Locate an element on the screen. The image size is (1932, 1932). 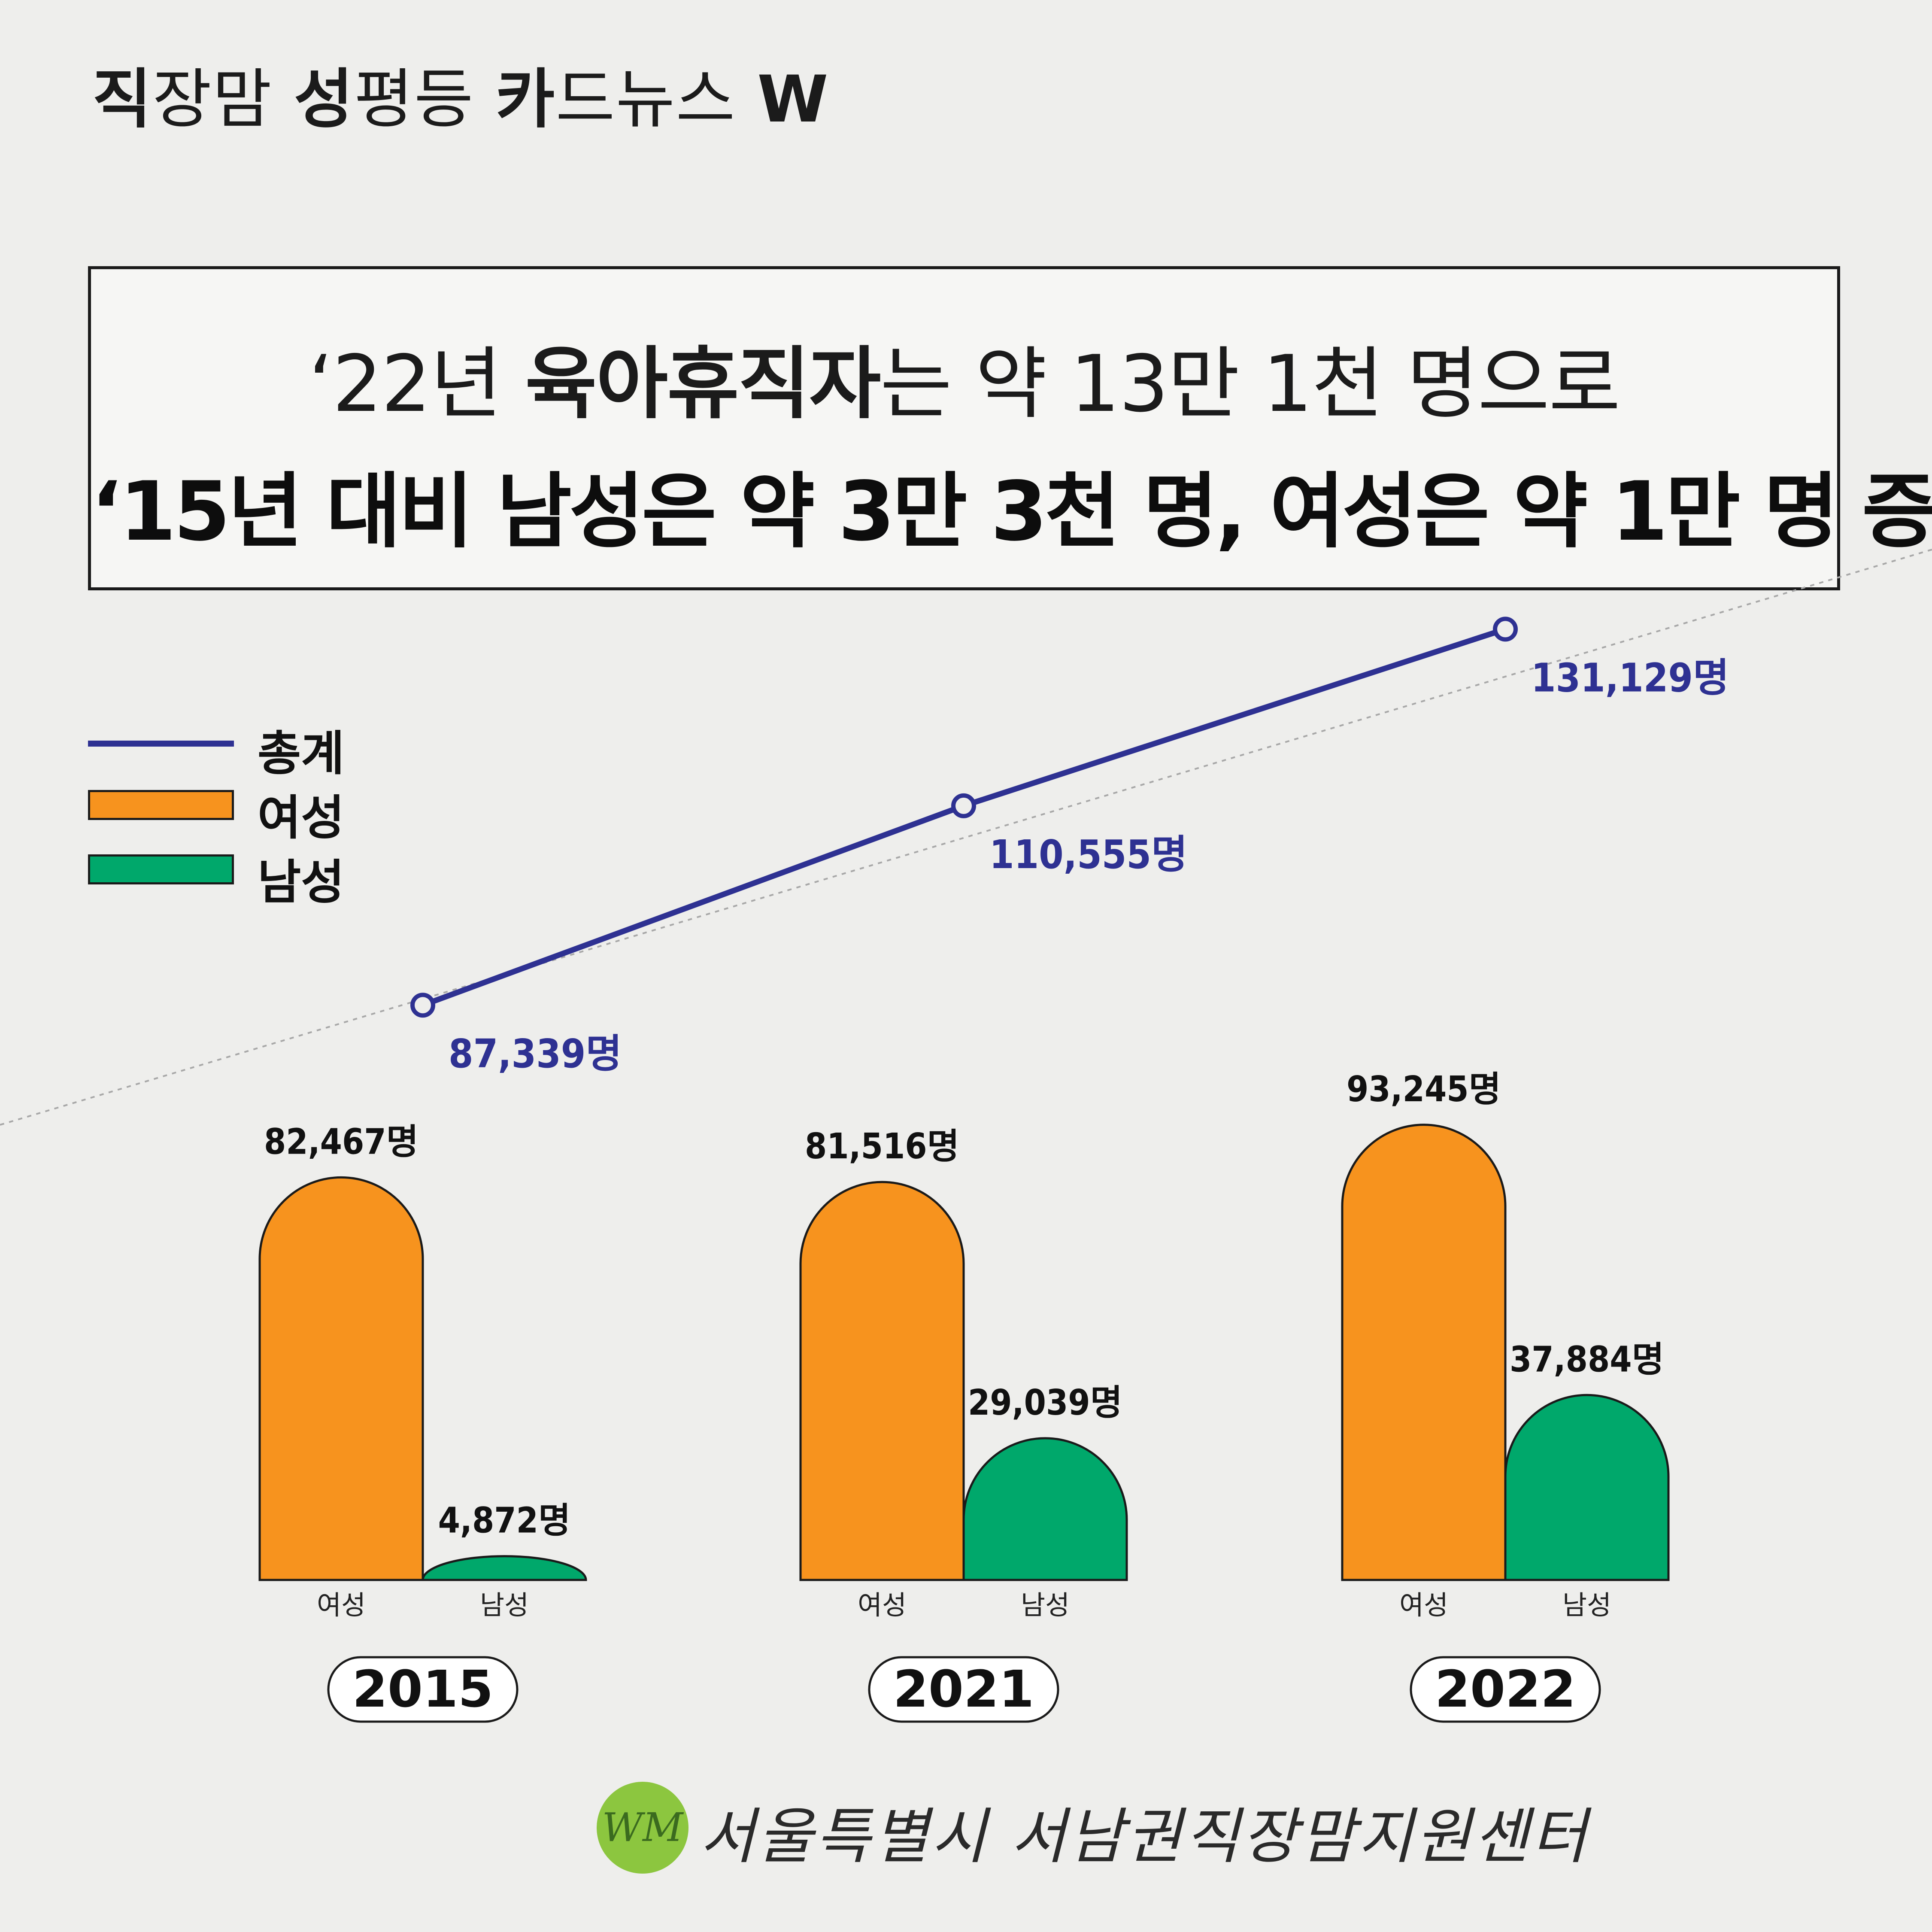
headline-line-1: ‘22년 육아휴직자는 약 13만 1천 명으로 is located at coordinates (964, 377).